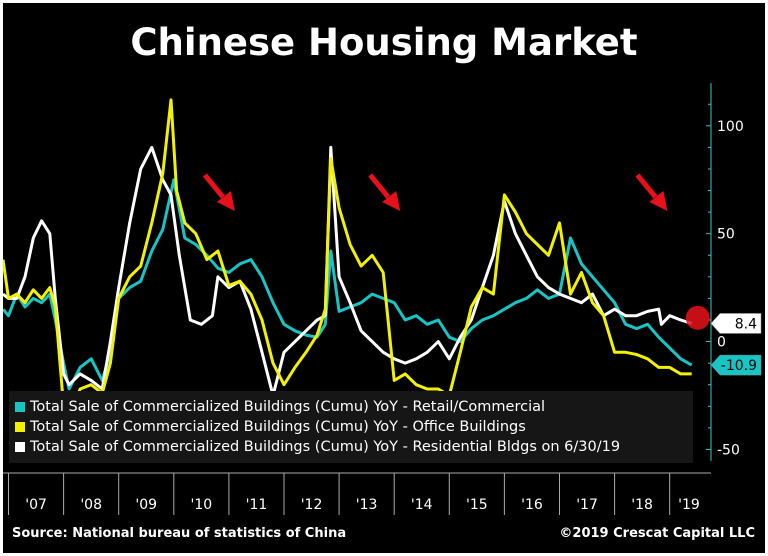 The height and width of the screenshot is (556, 768). What do you see at coordinates (657, 533) in the screenshot?
I see `copyright-note: ©2019 Crescat Capital LLC` at bounding box center [657, 533].